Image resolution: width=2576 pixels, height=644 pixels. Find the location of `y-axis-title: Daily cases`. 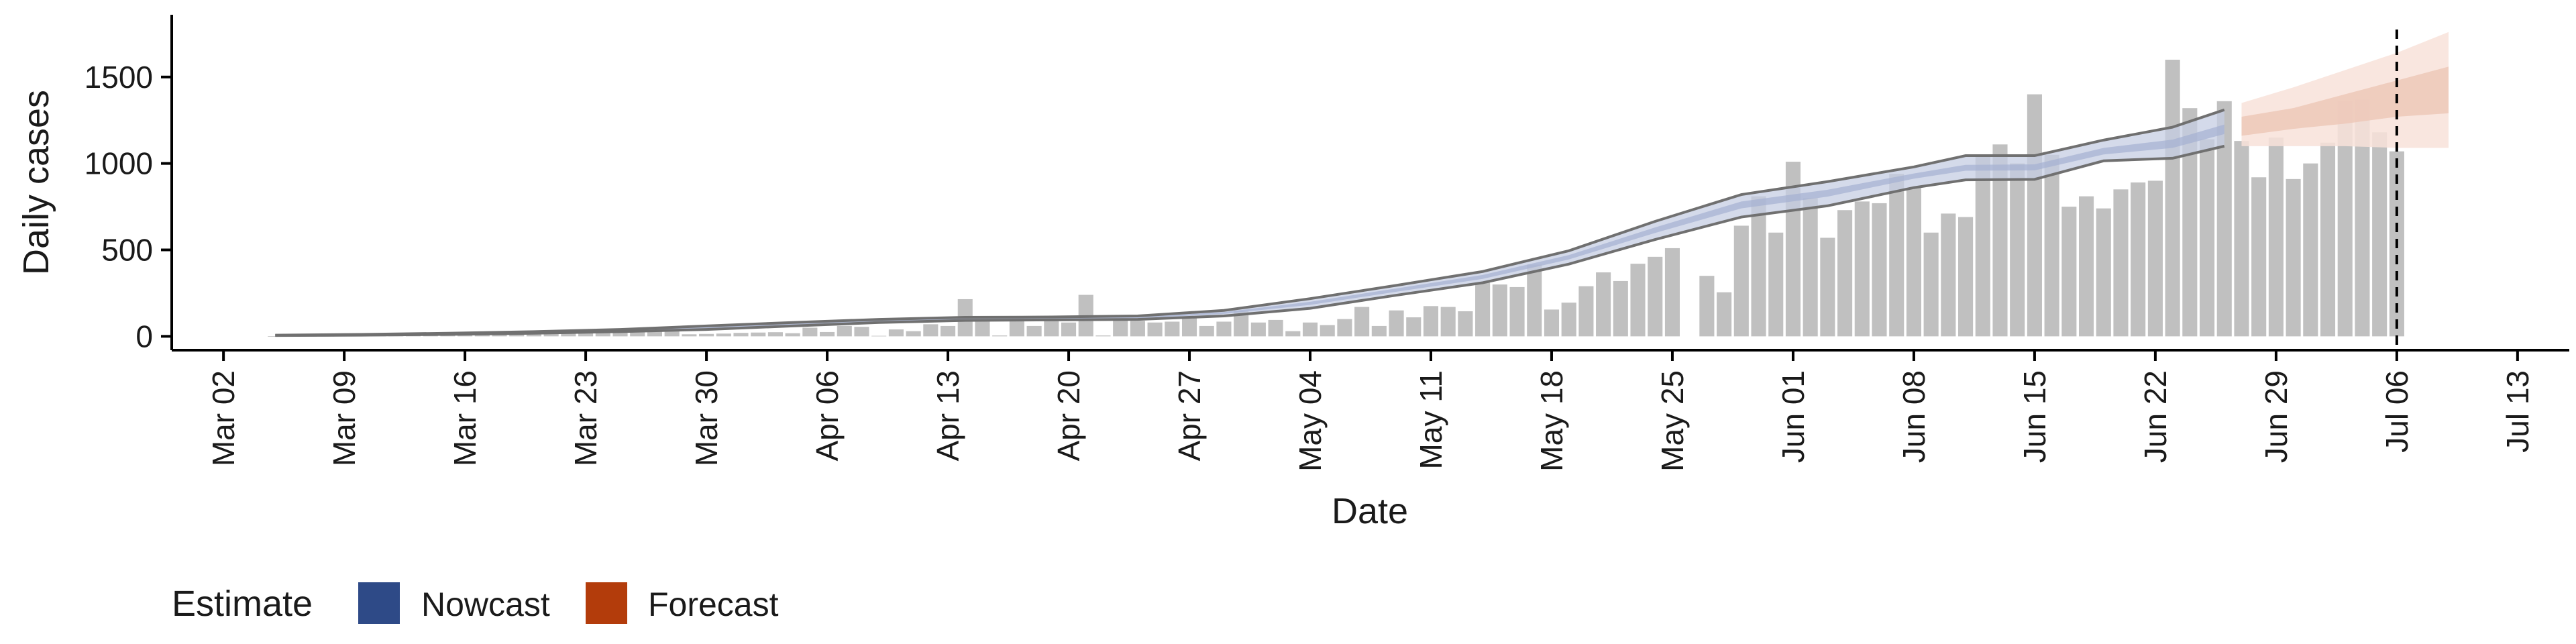

y-axis-title: Daily cases is located at coordinates (36, 182).